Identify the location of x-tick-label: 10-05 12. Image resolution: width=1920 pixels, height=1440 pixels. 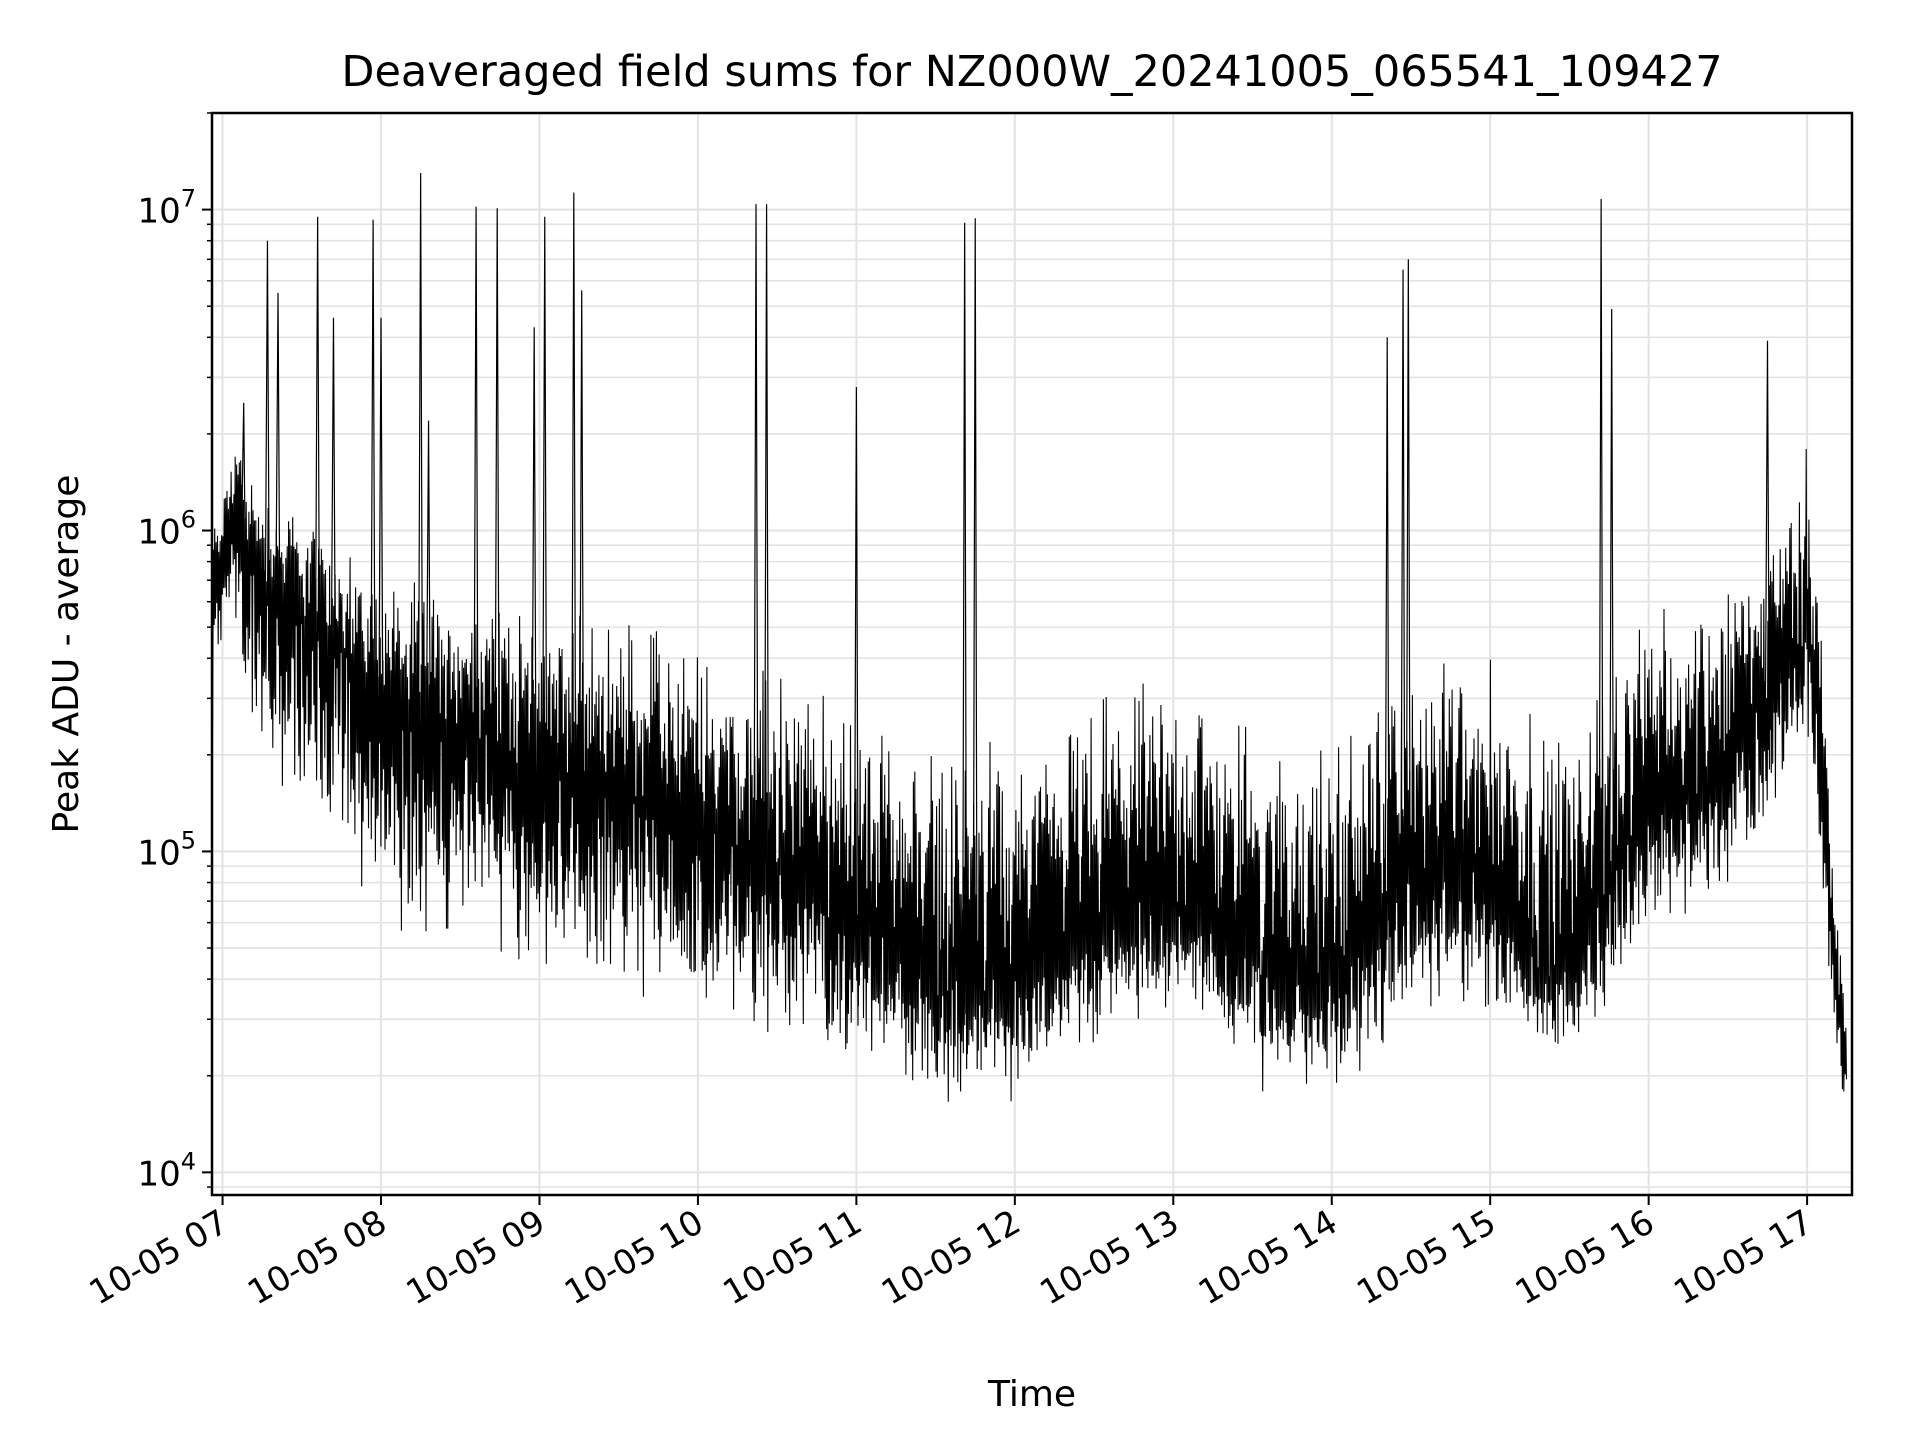
(951, 1257).